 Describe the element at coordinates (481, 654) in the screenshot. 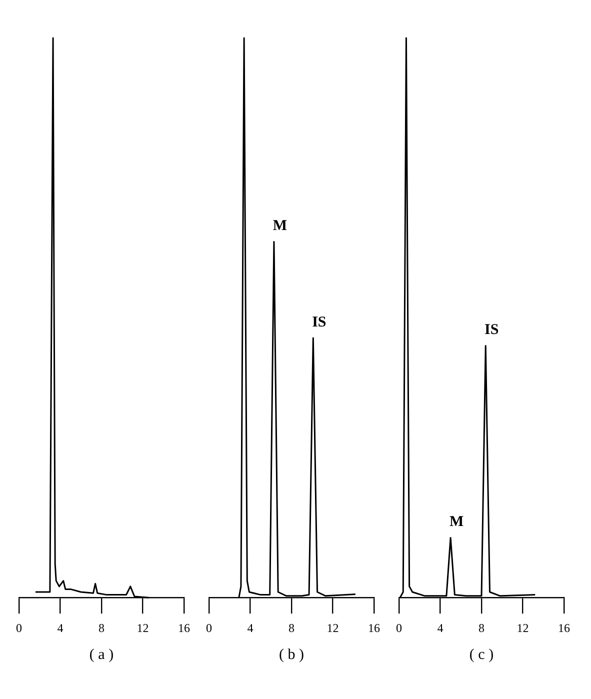

I see `x-axis-title: ( c )` at that location.